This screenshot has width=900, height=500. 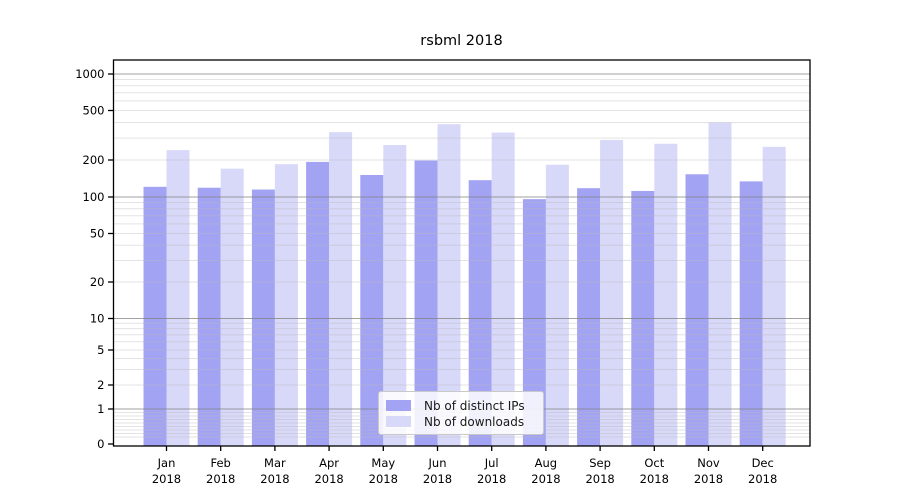 I want to click on x-tick-label: Aug 2018, so click(x=545, y=471).